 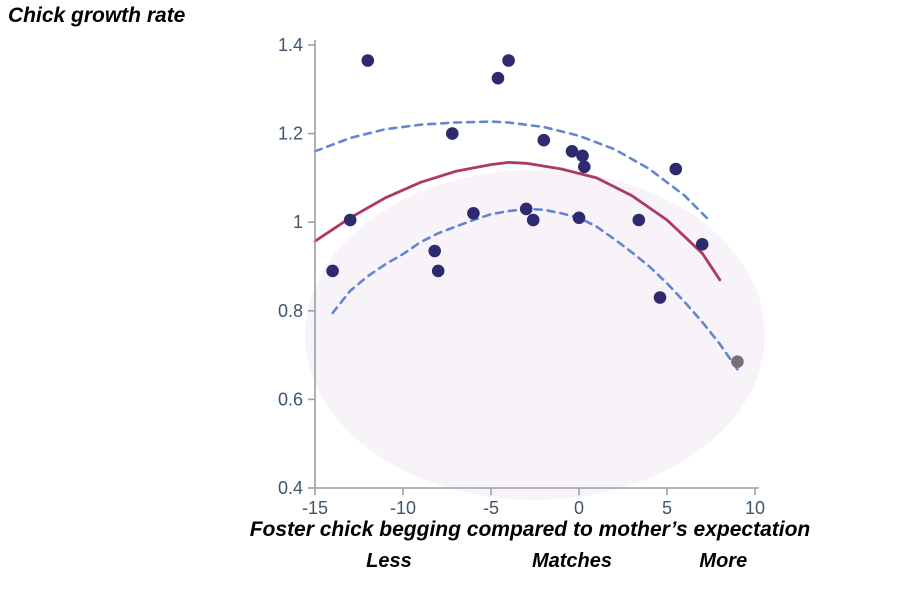 What do you see at coordinates (389, 561) in the screenshot?
I see `x-sublabel-less: Less` at bounding box center [389, 561].